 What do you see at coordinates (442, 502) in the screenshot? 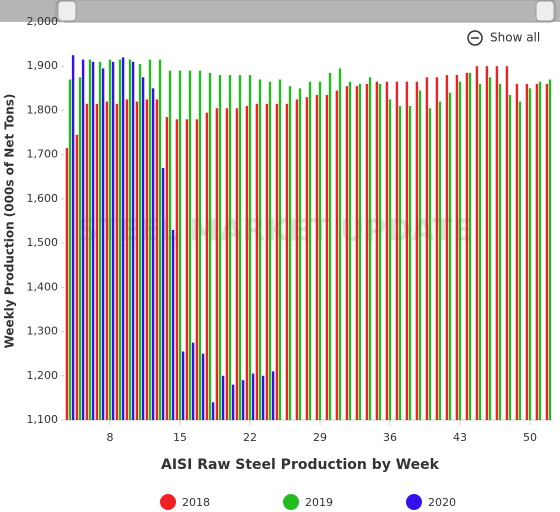
I see `legend-label: 2020` at bounding box center [442, 502].